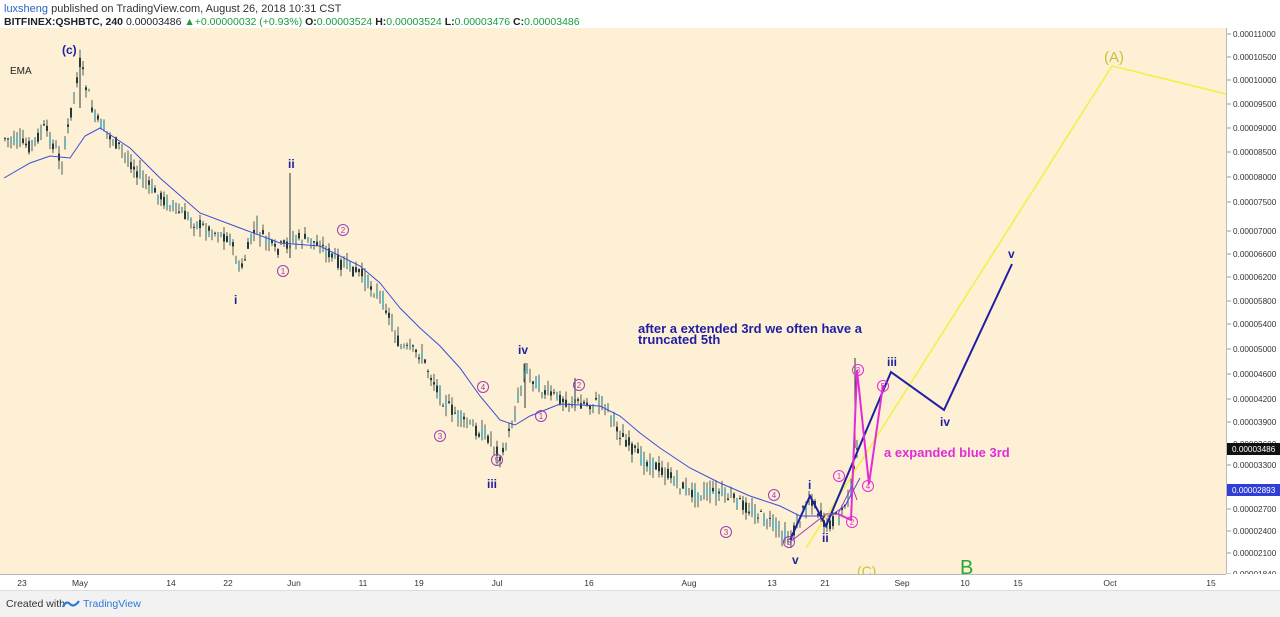 This screenshot has width=1280, height=617. Describe the element at coordinates (1255, 572) in the screenshot. I see `price-tick-label: 0.00001840` at that location.